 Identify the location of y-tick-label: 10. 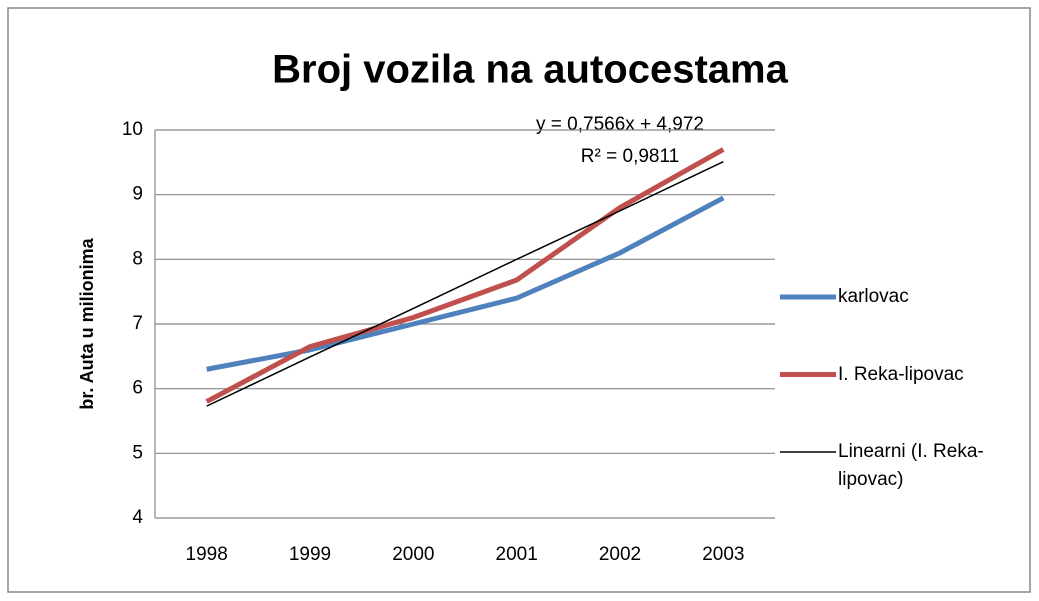
(132, 129).